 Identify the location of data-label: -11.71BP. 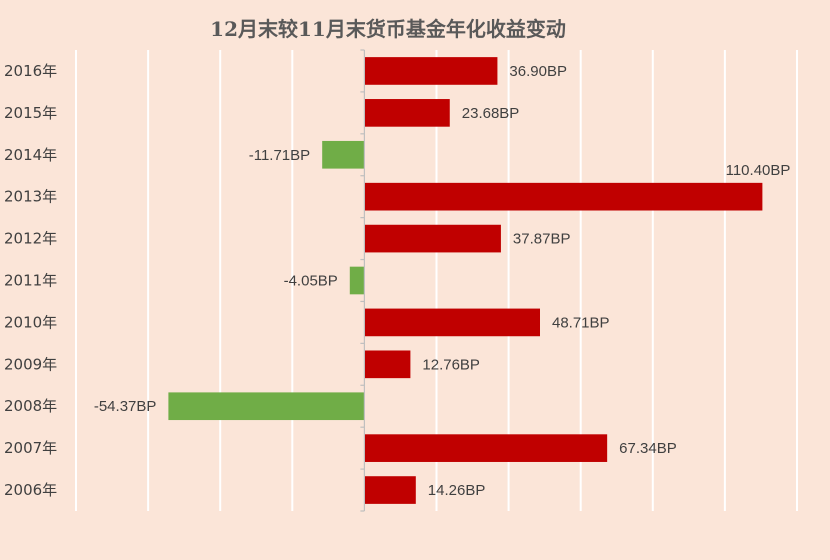
(279, 155).